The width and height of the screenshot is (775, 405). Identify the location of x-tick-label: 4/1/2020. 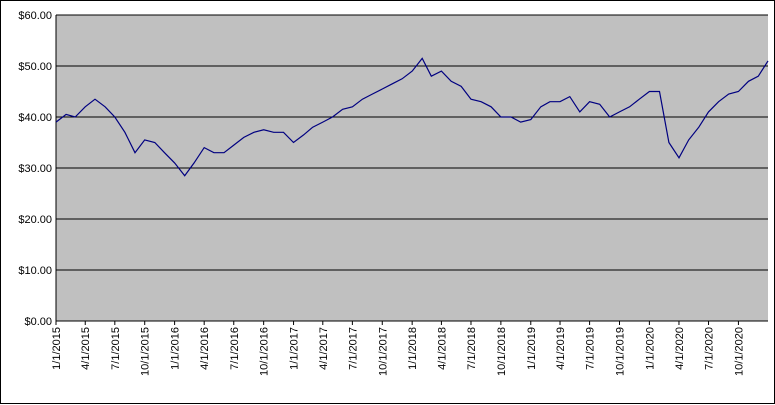
(680, 348).